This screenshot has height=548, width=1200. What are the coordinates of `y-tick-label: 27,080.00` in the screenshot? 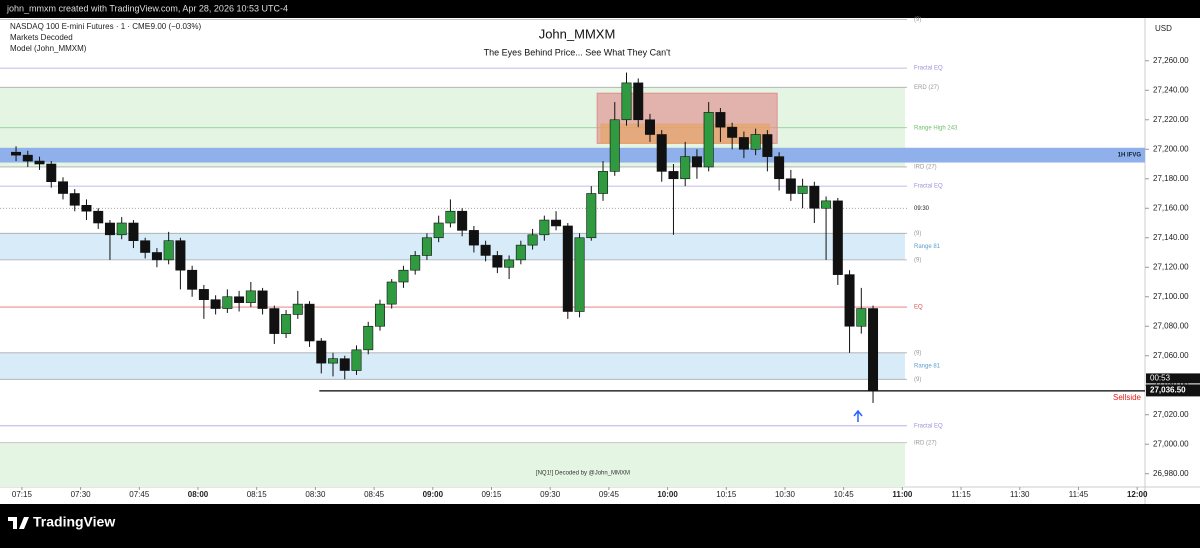 It's located at (1171, 325).